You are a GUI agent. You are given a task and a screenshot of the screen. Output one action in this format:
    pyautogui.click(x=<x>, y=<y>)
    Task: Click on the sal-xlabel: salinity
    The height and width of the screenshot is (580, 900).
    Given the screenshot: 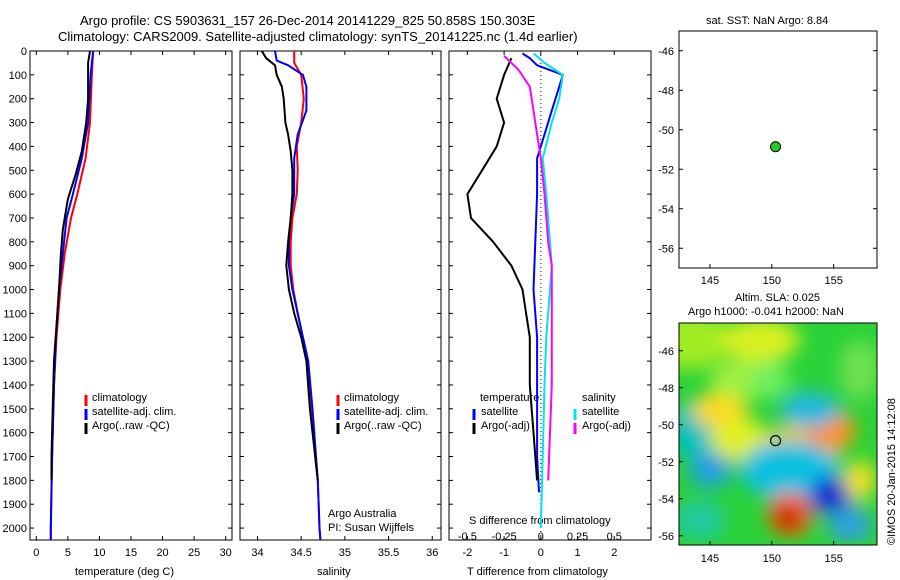 What is the action you would take?
    pyautogui.click(x=334, y=572)
    